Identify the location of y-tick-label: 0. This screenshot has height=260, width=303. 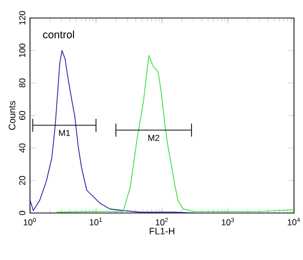
(22, 213).